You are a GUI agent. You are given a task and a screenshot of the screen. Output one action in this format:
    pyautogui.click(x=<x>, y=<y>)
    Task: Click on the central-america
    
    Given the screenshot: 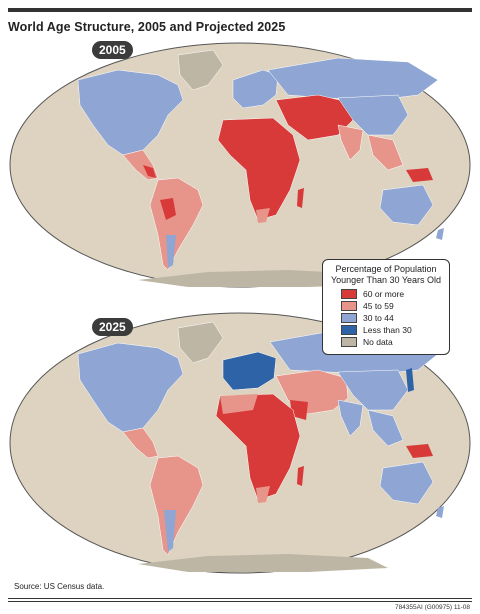 What is the action you would take?
    pyautogui.click(x=140, y=443)
    